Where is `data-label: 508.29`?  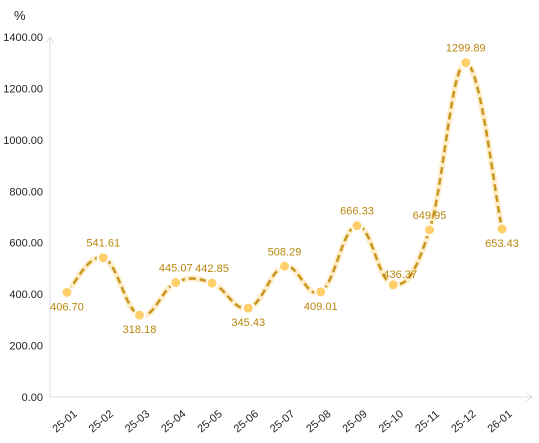 data-label: 508.29 is located at coordinates (285, 252).